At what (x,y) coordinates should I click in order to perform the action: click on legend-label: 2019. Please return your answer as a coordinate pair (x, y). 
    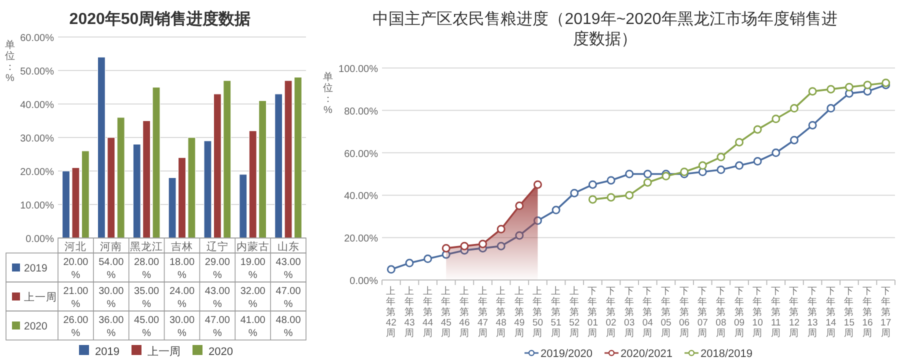
    Looking at the image, I should click on (36, 268).